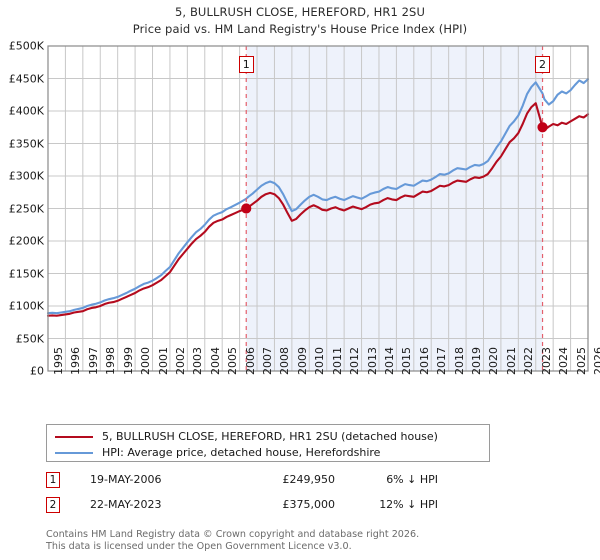  What do you see at coordinates (309, 479) in the screenshot?
I see `transaction-price: £249,950` at bounding box center [309, 479].